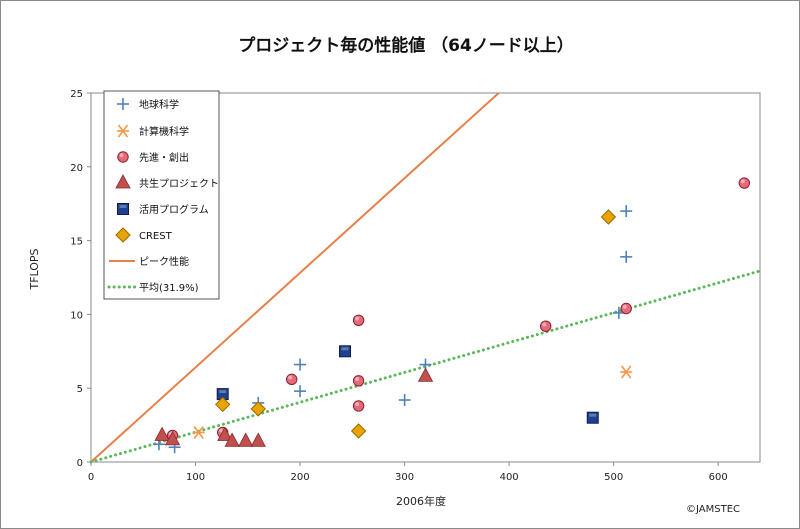 This screenshot has width=800, height=529. Describe the element at coordinates (179, 183) in the screenshot. I see `legend-label: 共生プロジェクト` at that location.